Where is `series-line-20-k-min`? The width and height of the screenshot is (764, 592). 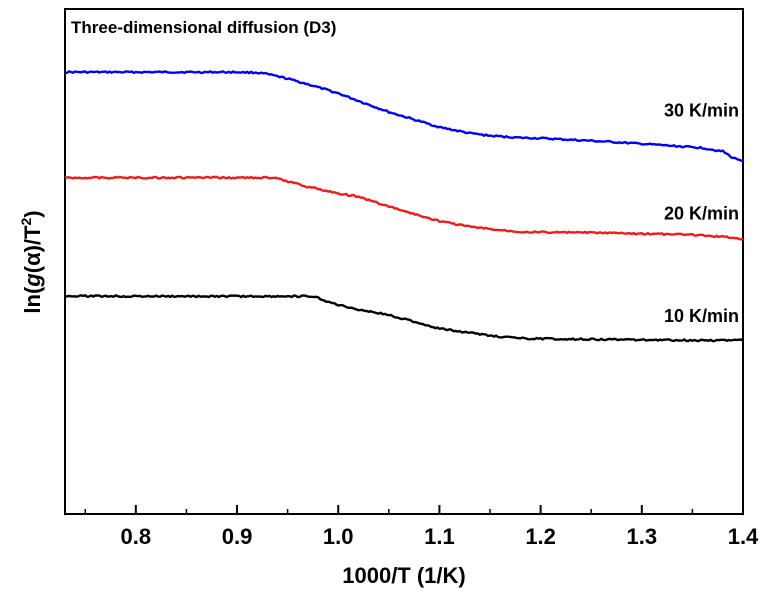 series-line-20-k-min is located at coordinates (404, 208).